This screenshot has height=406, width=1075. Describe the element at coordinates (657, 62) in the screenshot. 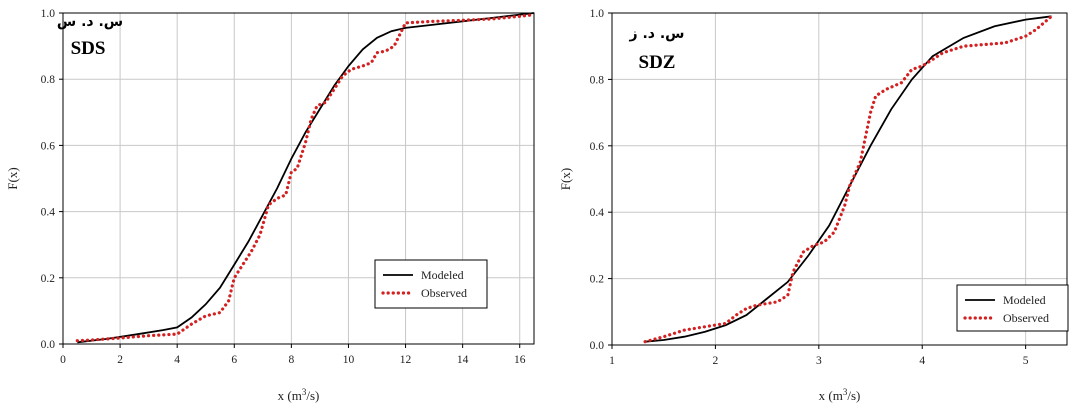

I see `panel-tag-code: SDZ` at that location.